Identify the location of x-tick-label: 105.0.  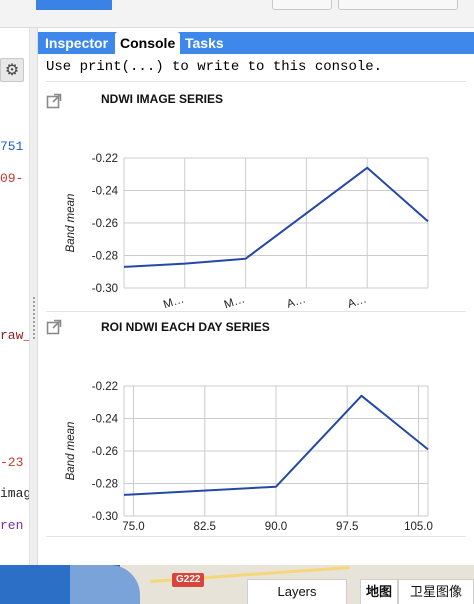
(418, 527).